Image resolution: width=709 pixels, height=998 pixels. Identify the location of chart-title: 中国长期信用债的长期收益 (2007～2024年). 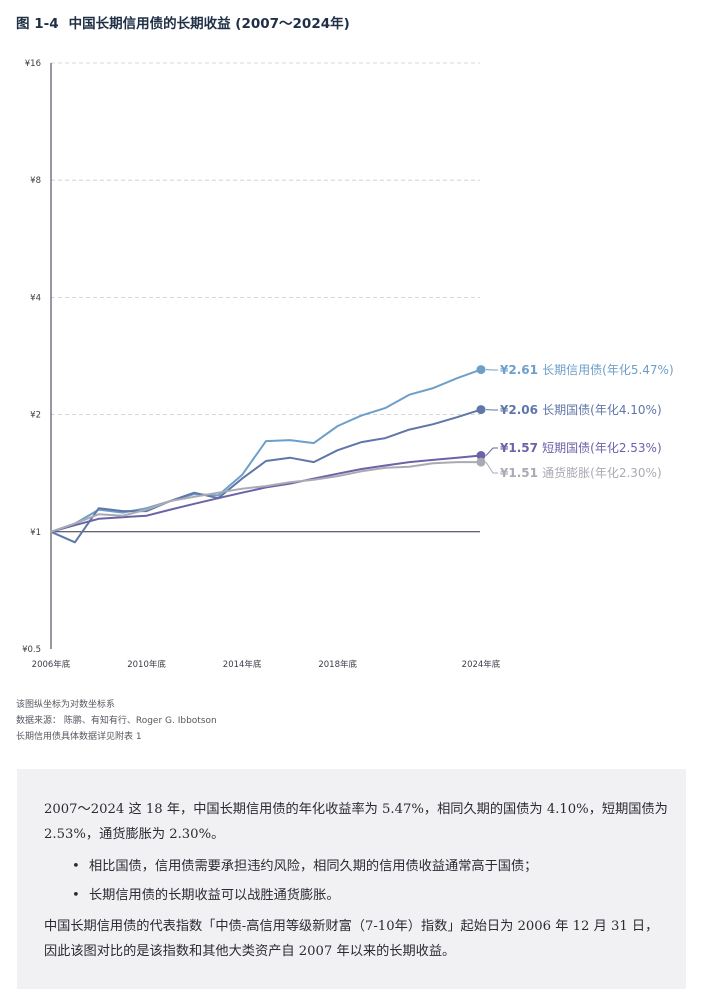
(209, 24).